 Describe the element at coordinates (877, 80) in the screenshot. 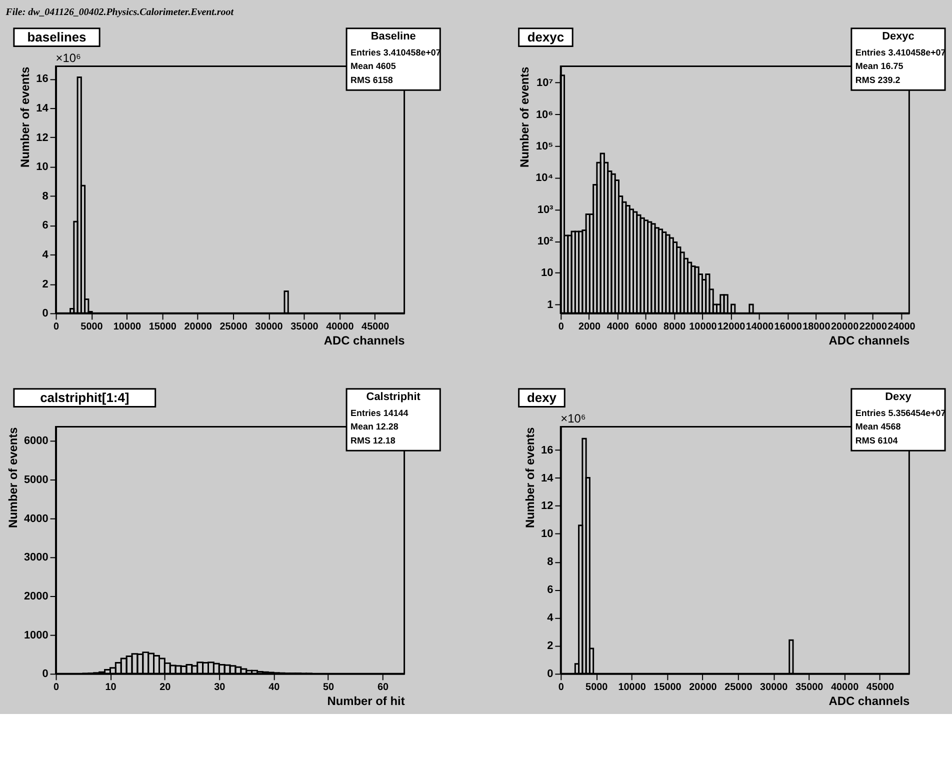

I see `annotation: RMS 239.2` at that location.